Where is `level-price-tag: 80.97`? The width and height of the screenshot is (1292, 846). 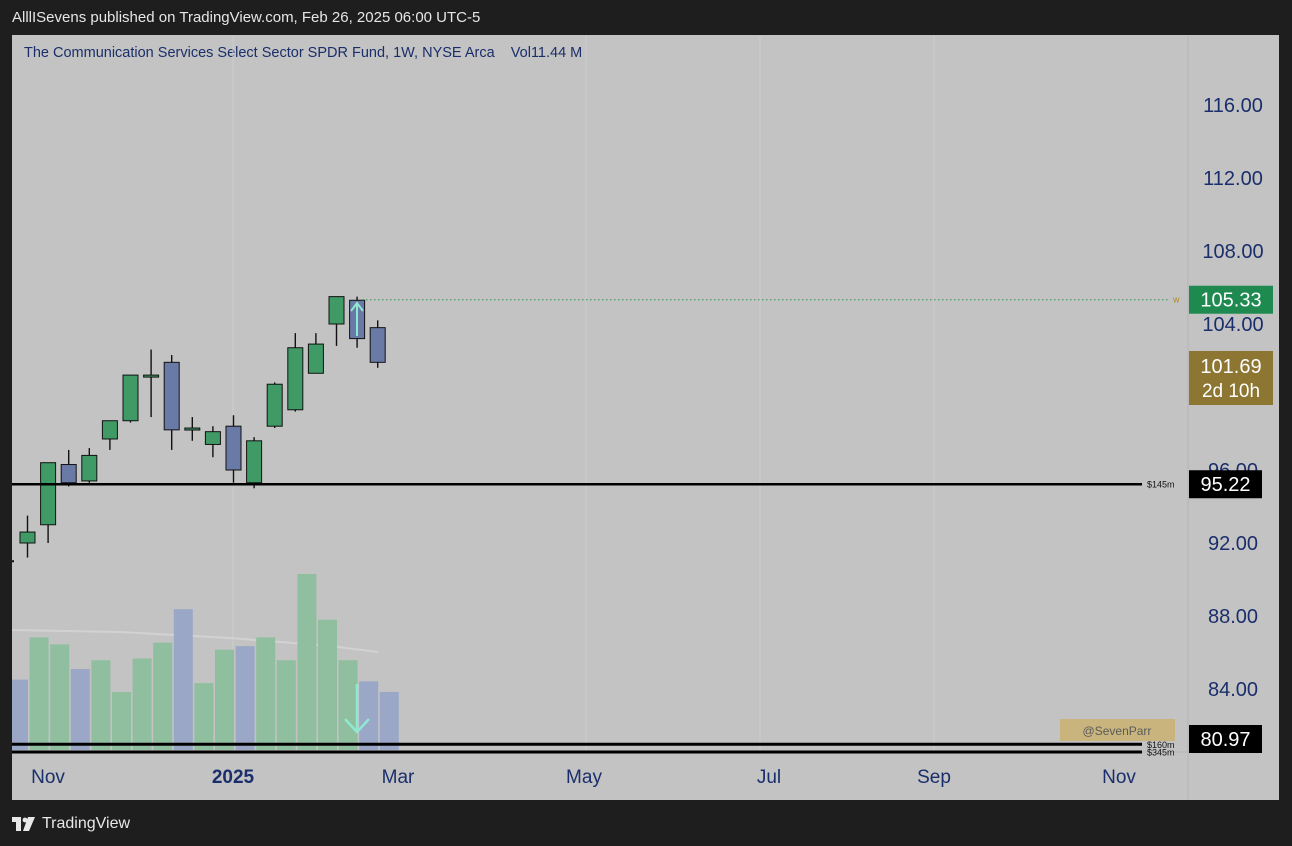 level-price-tag: 80.97 is located at coordinates (1225, 740).